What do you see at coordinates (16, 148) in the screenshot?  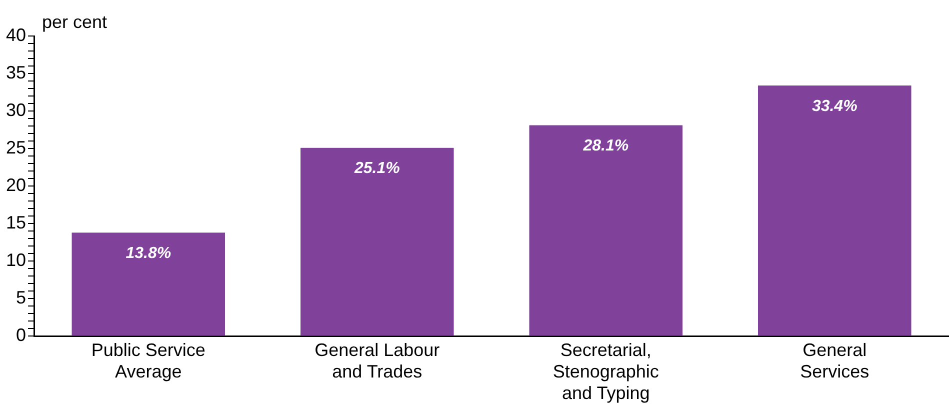 I see `y-tick-label: 25` at bounding box center [16, 148].